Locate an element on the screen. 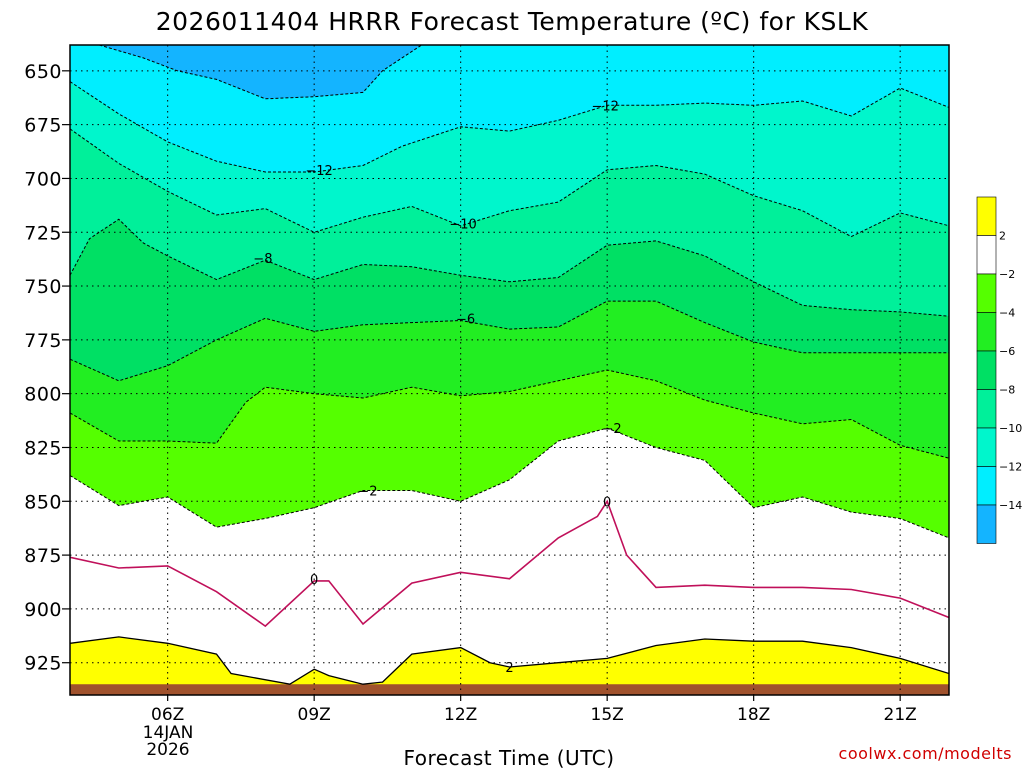 The image size is (1024, 768). contour-label: −10 is located at coordinates (462, 225).